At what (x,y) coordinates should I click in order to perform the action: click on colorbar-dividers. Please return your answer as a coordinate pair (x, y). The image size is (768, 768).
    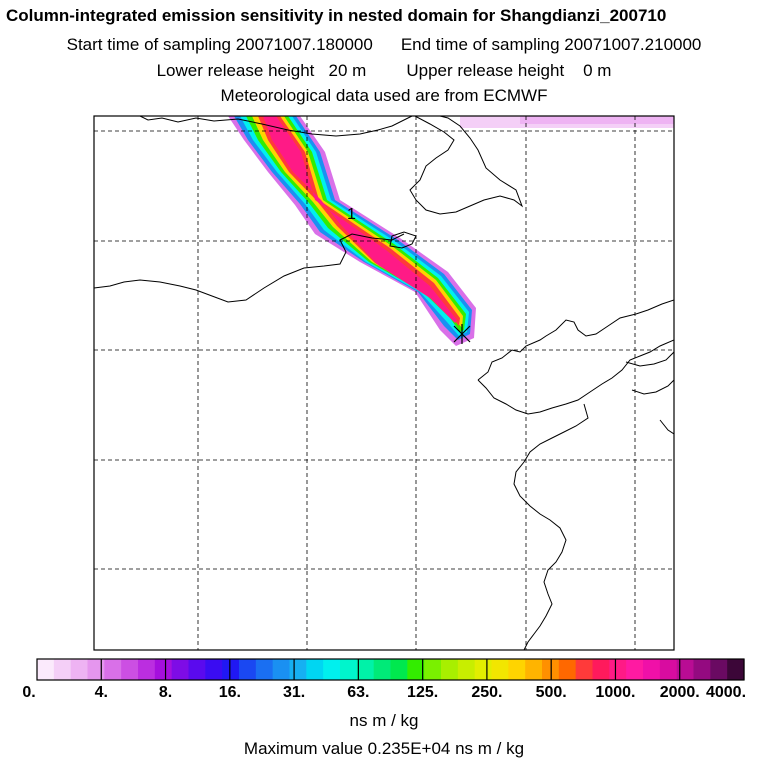
    Looking at the image, I should click on (390, 669).